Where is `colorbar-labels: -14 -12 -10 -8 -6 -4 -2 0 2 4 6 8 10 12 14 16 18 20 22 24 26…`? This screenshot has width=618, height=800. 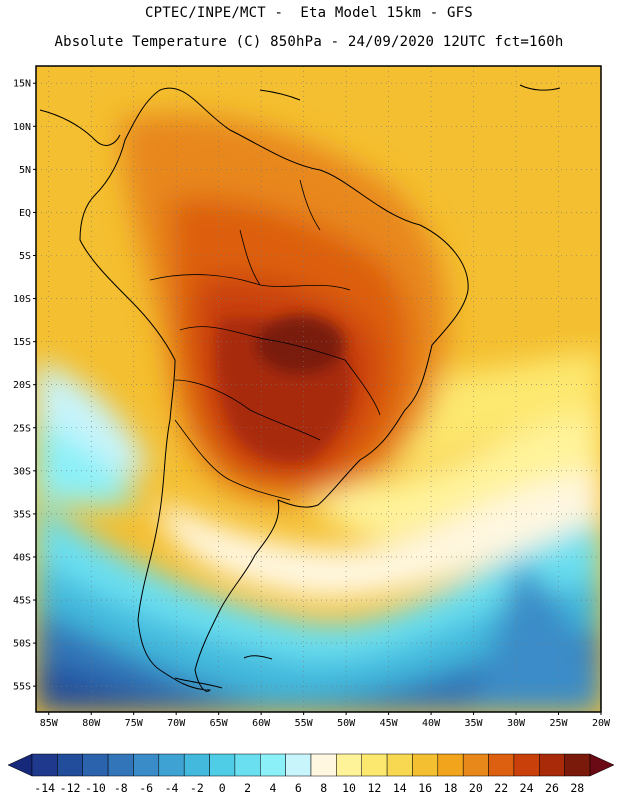 colorbar-labels: -14 -12 -10 -8 -6 -4 -2 0 2 4 6 8 10 12 14 16 18 20 22 24 26… is located at coordinates (309, 788).